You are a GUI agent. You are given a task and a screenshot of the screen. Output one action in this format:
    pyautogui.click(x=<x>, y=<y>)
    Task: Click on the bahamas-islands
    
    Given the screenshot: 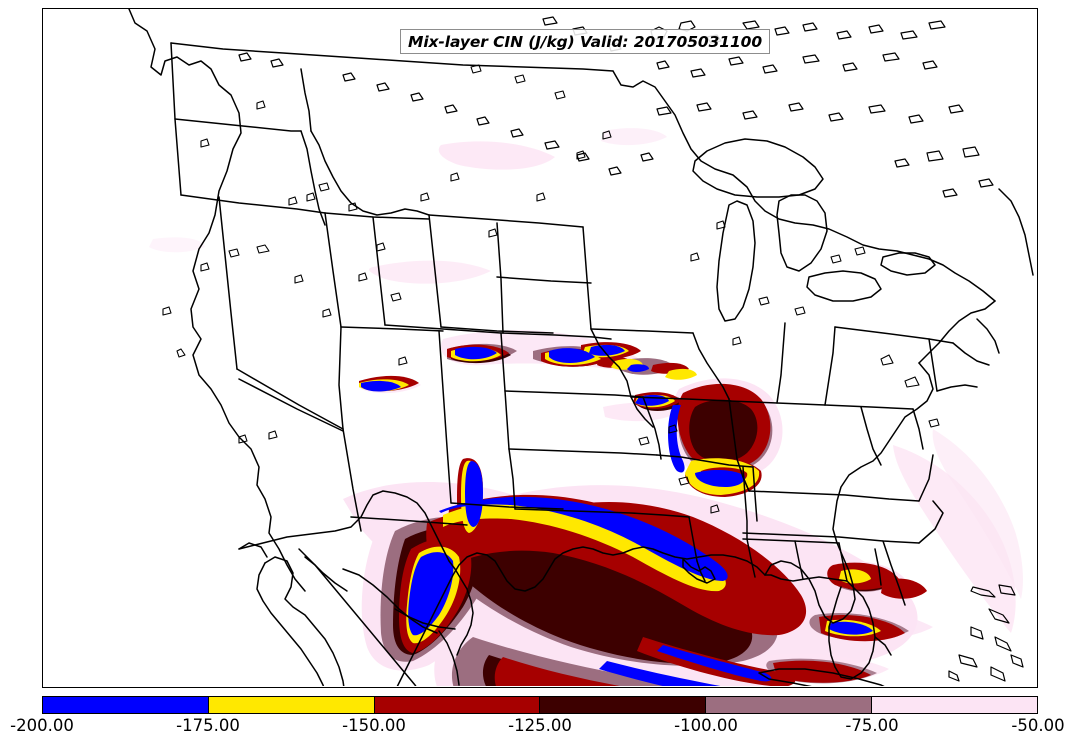 What is the action you would take?
    pyautogui.click(x=986, y=633)
    